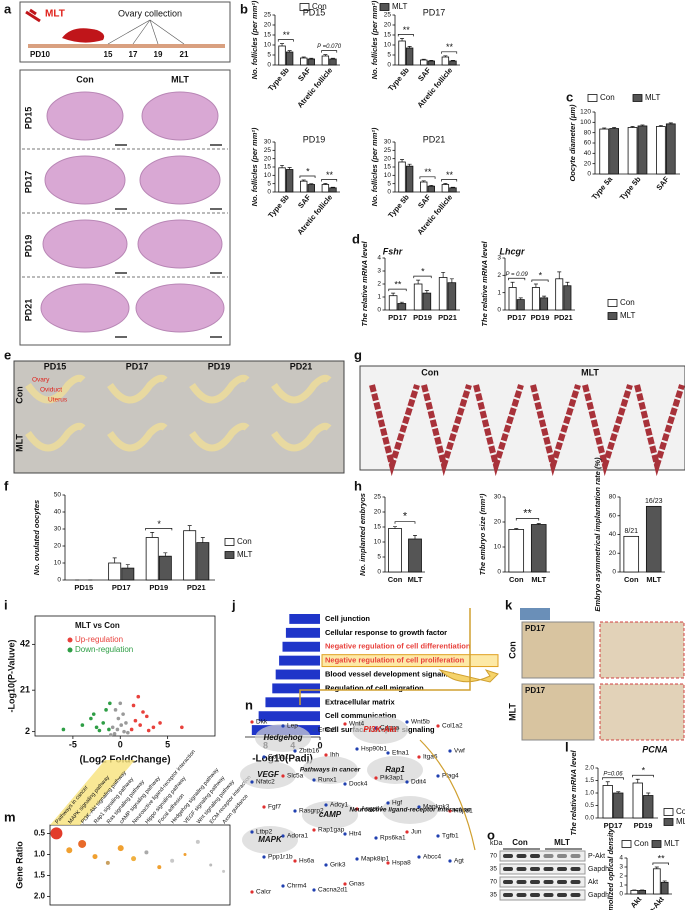 This screenshot has height=910, width=685. What do you see at coordinates (593, 882) in the screenshot?
I see `band-label: Akt` at bounding box center [593, 882].